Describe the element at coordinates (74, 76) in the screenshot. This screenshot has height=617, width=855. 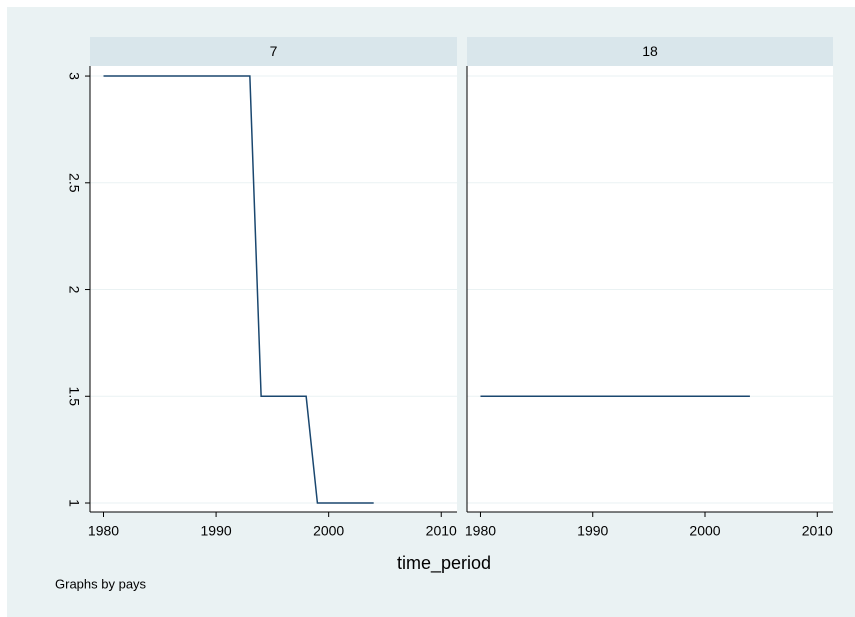
I see `y-tick-label: 3` at that location.